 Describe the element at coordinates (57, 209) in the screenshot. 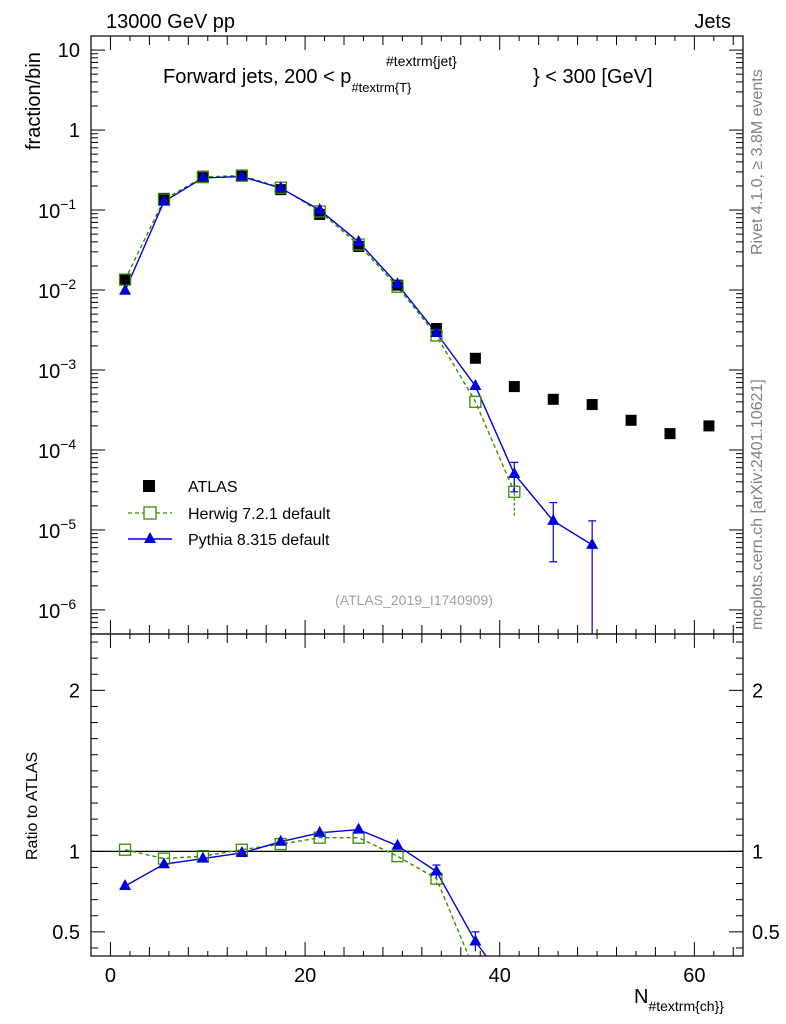

I see `y-tick-label: 10⁻¹` at that location.